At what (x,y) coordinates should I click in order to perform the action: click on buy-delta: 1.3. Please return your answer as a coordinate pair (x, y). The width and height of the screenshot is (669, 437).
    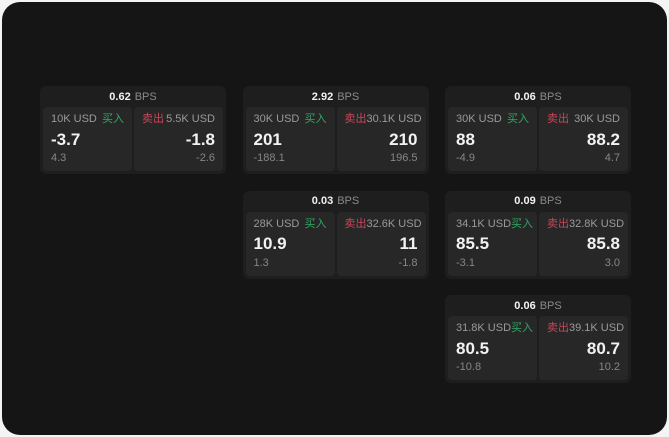
    Looking at the image, I should click on (261, 262).